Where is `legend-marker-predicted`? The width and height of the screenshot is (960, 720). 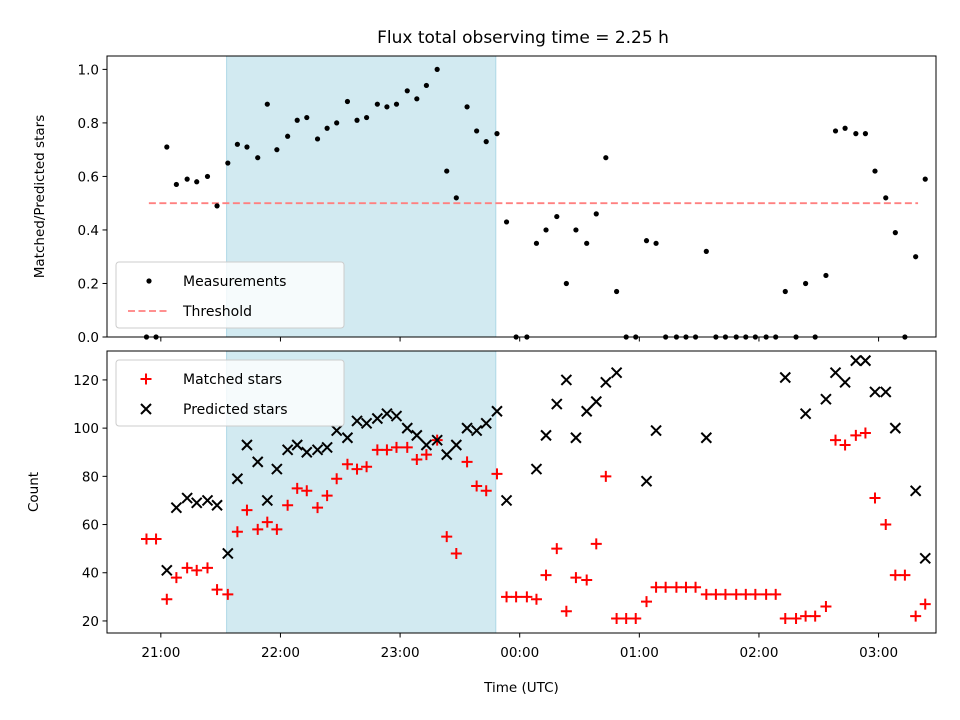
legend-marker-predicted is located at coordinates (146, 409).